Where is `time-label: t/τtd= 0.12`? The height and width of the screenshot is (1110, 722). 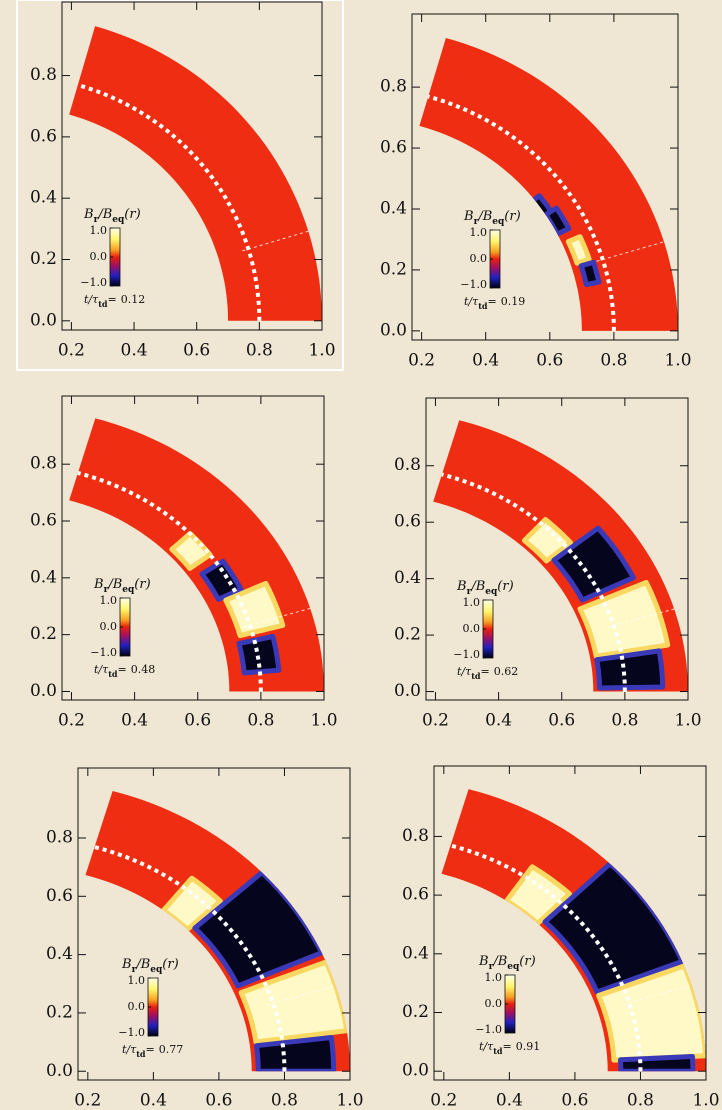 time-label: t/τtd= 0.12 is located at coordinates (114, 301).